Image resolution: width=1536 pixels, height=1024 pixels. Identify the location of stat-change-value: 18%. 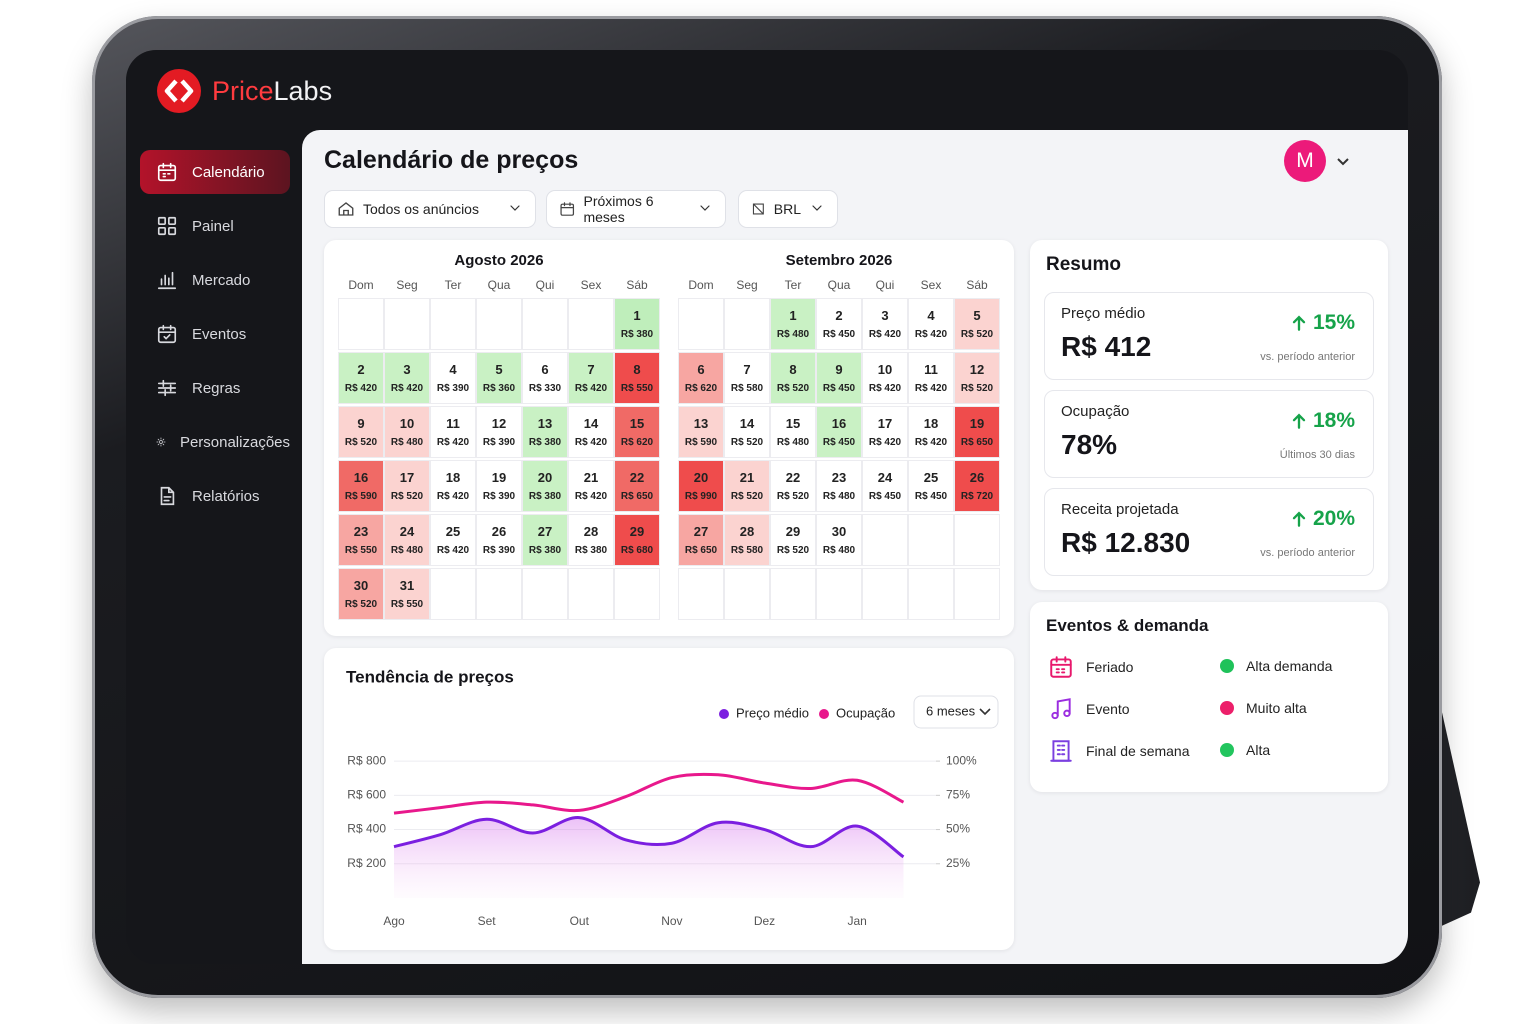
(1333, 420).